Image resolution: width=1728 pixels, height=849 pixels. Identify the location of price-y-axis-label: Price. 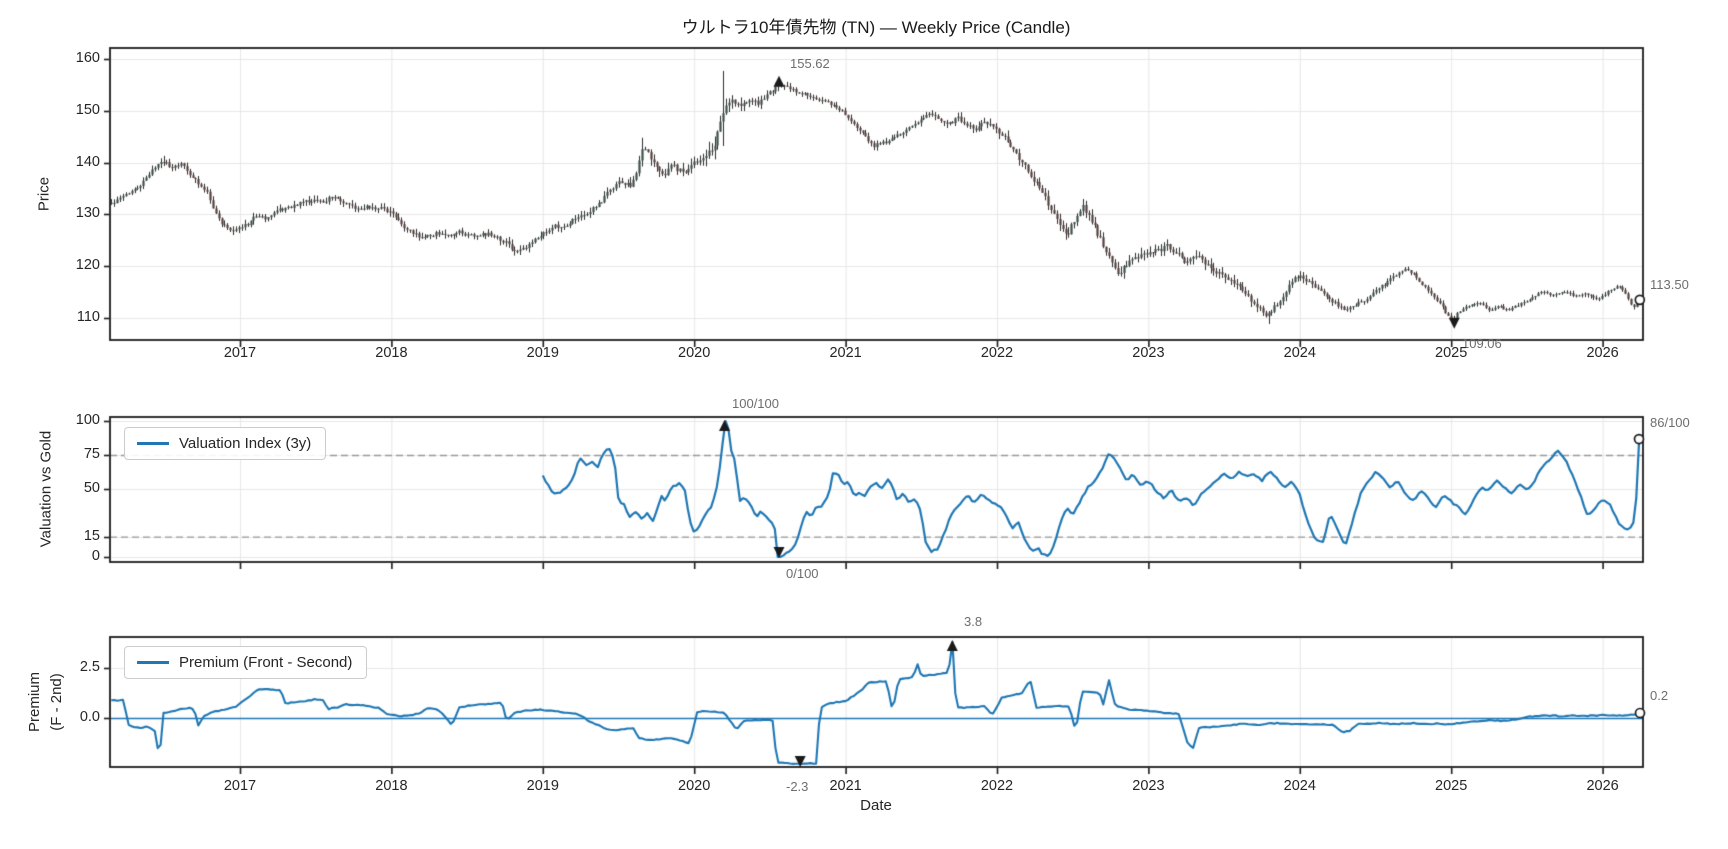
(44, 194).